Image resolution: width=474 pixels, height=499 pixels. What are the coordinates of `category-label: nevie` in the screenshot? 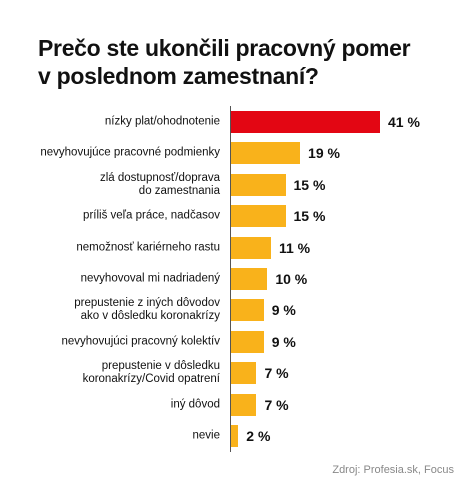 It's located at (206, 435).